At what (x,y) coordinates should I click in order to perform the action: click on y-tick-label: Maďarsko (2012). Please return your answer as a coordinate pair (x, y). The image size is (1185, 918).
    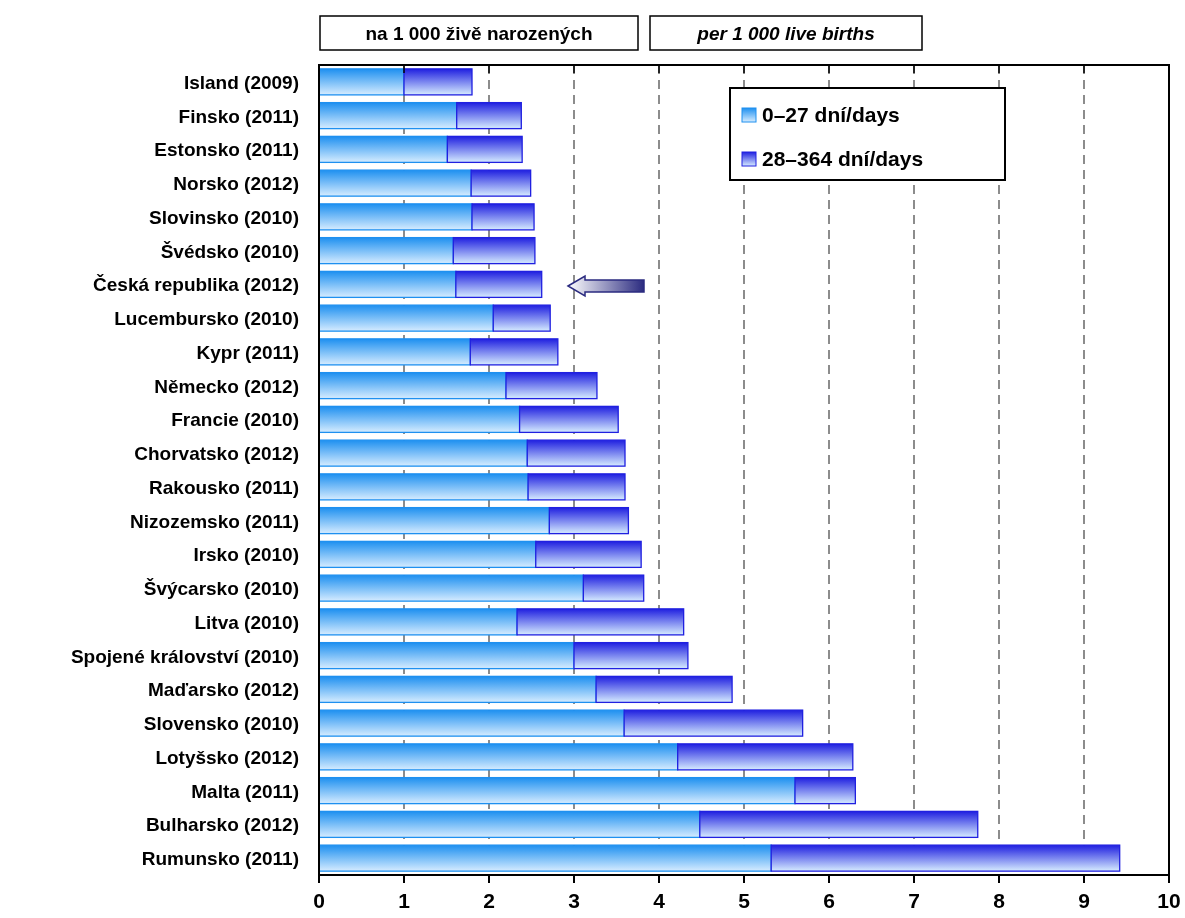
    Looking at the image, I should click on (223, 690).